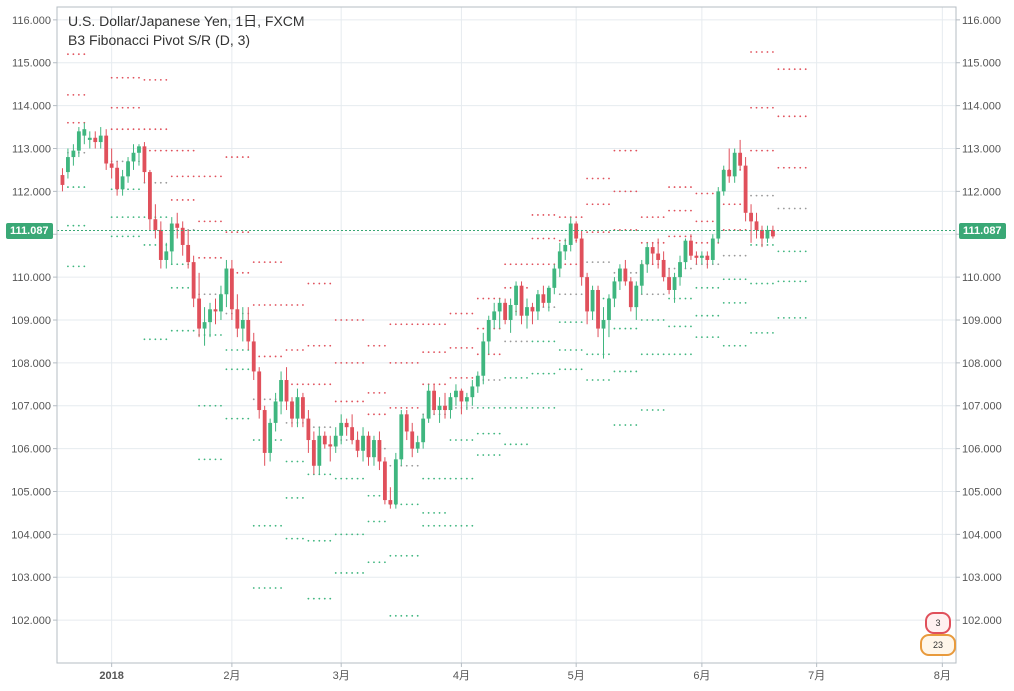  I want to click on y-tick-label-left: 116.000, so click(31, 21).